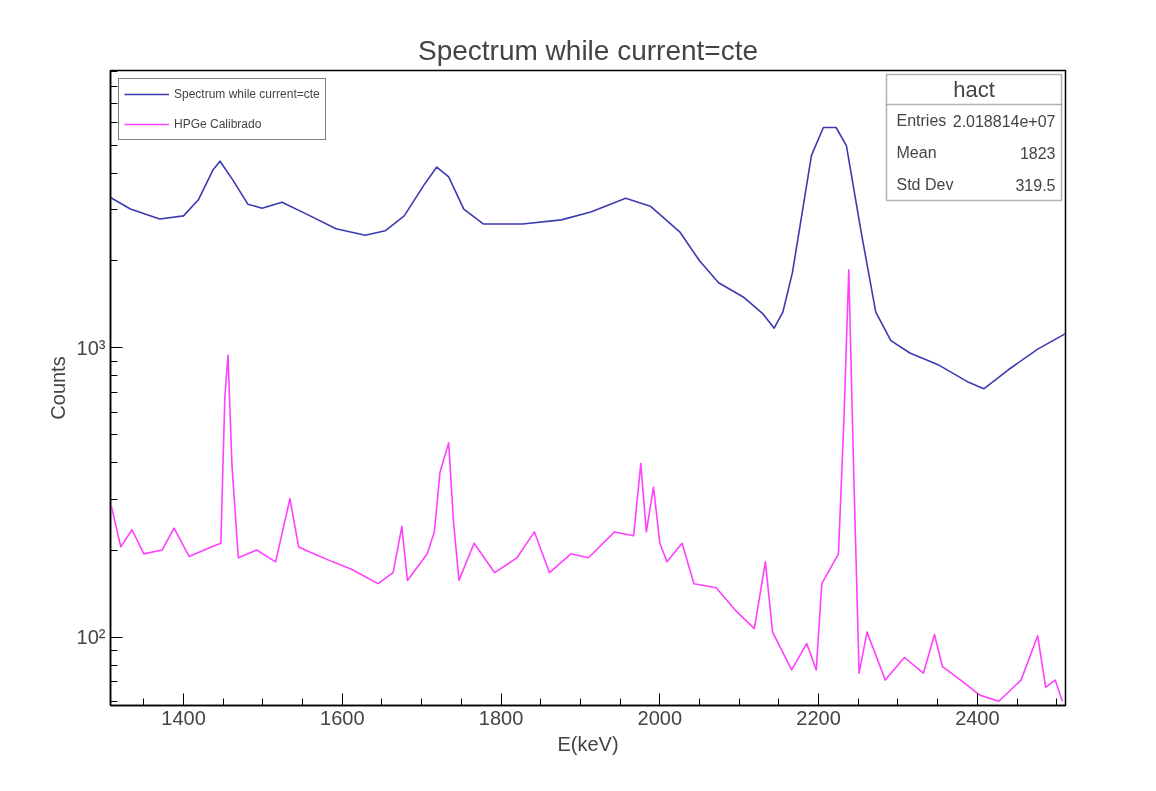 The image size is (1156, 791). I want to click on annotation: Entries, so click(921, 120).